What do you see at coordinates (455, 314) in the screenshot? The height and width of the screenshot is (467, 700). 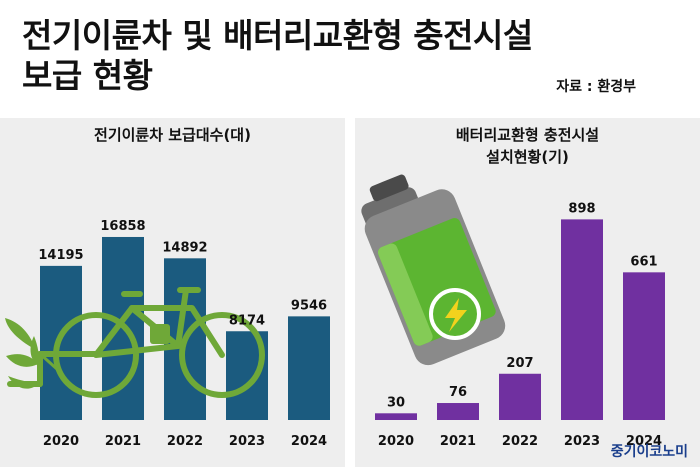 I see `lightning-icon` at bounding box center [455, 314].